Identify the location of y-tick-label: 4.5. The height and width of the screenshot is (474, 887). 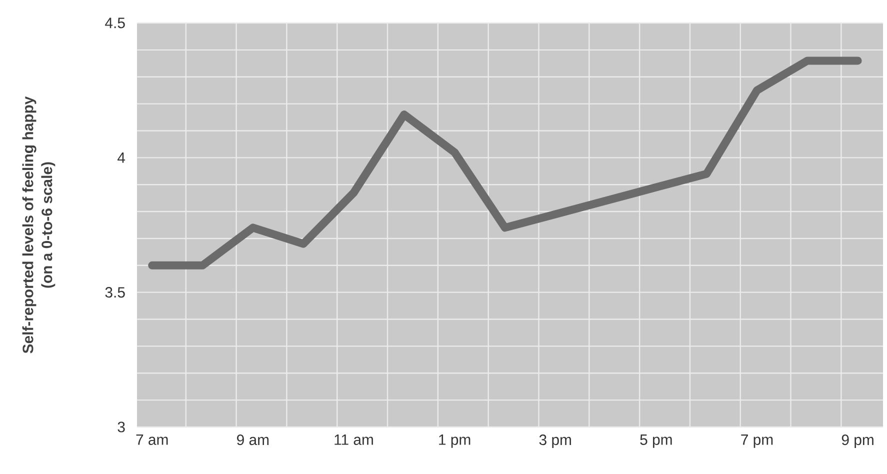
(115, 23).